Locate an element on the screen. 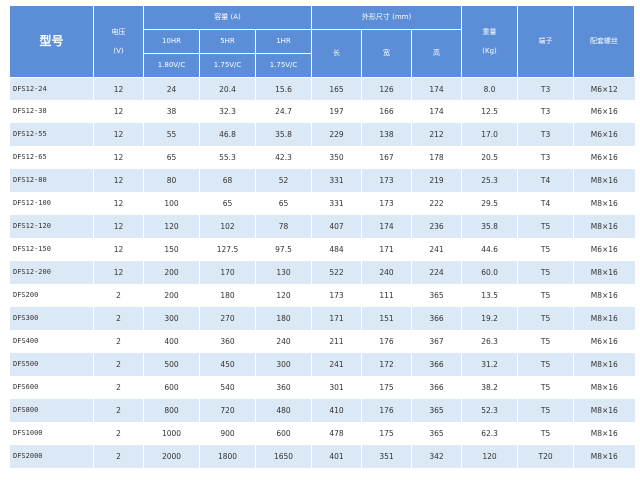 This screenshot has width=640, height=489. header-weight: 重量 (Kg) is located at coordinates (490, 41).